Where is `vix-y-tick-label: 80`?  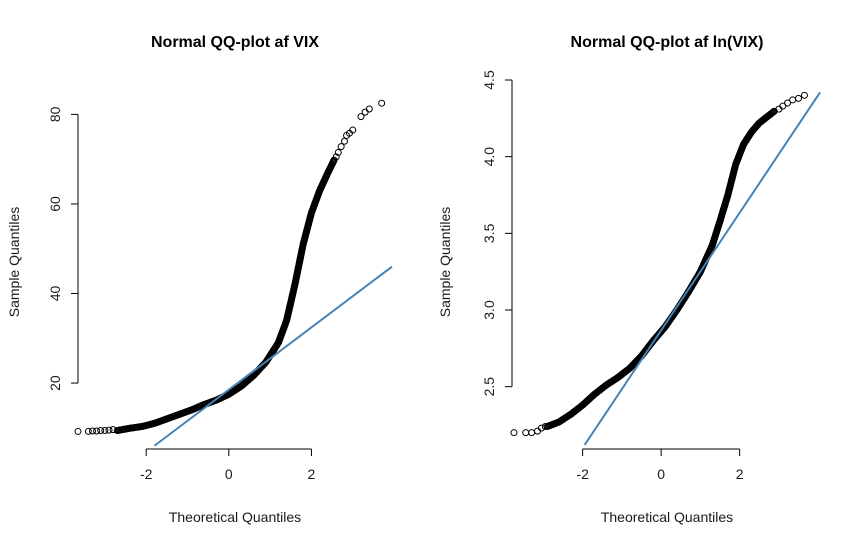 vix-y-tick-label: 80 is located at coordinates (55, 114).